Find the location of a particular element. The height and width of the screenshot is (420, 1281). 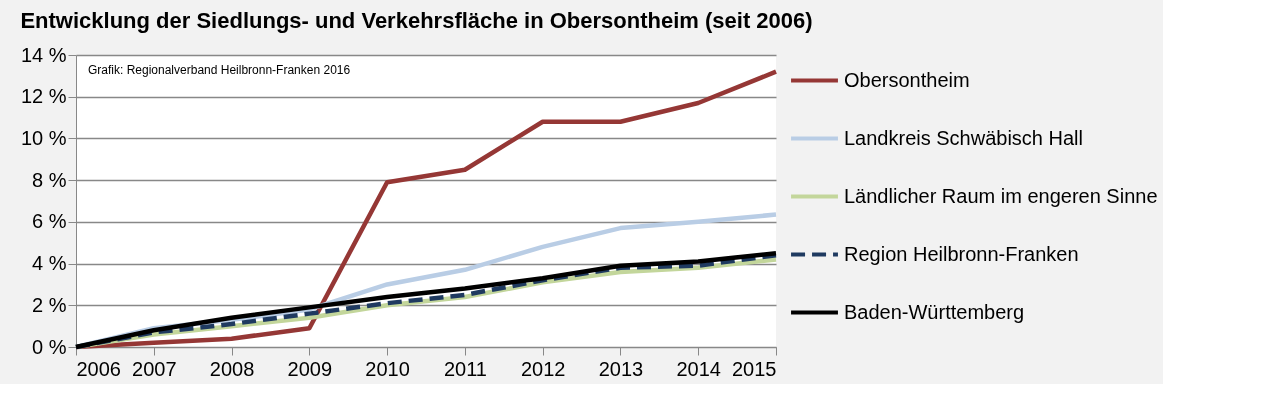

legend-label: Obersontheim is located at coordinates (907, 79).